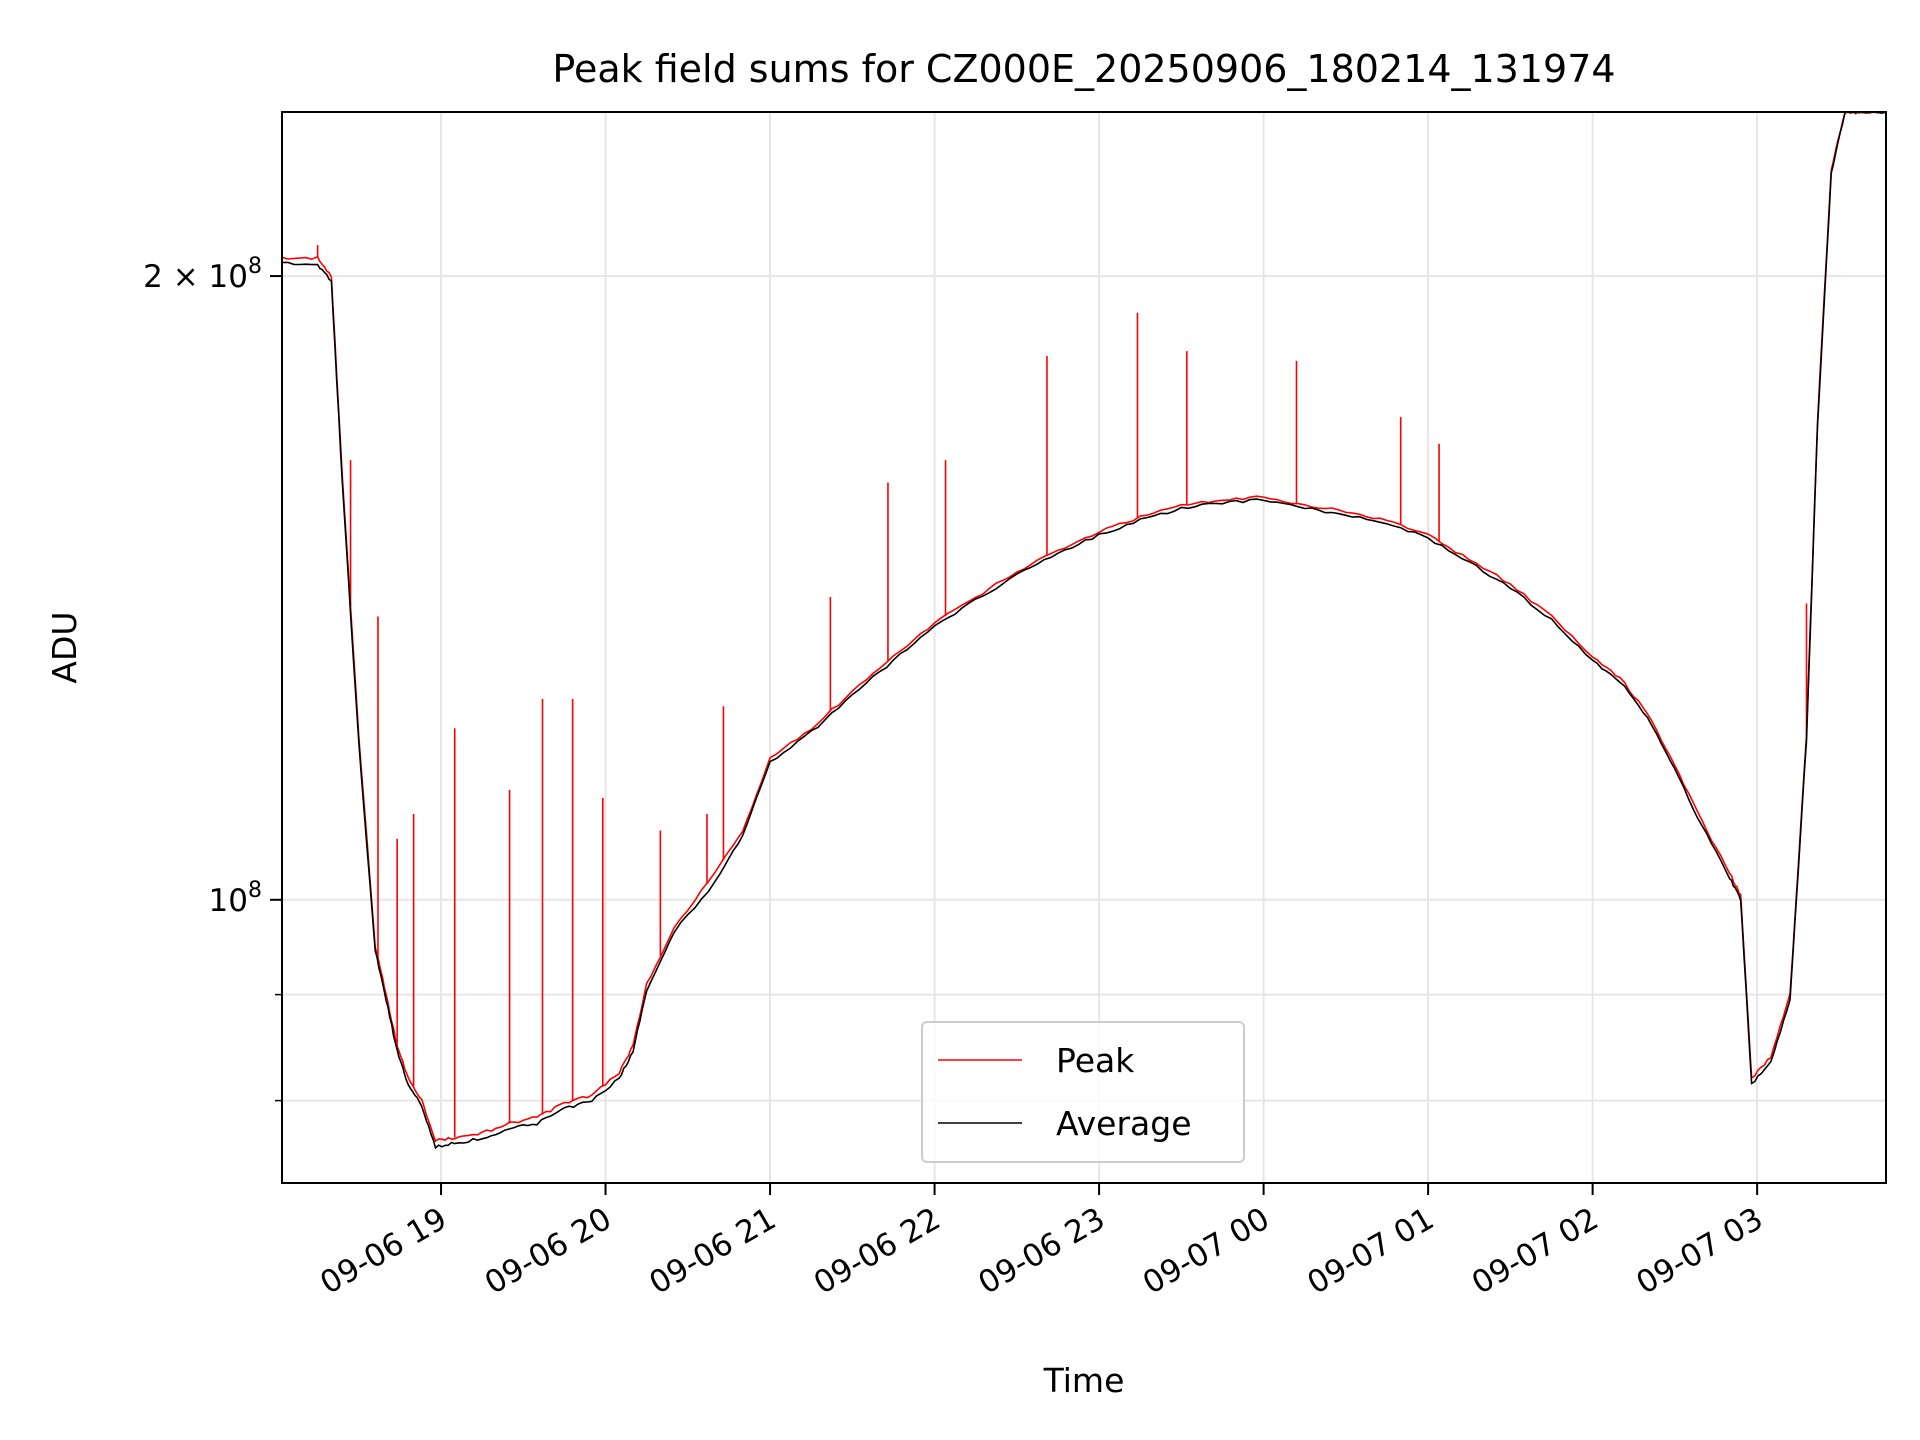 This screenshot has width=1920, height=1440. Describe the element at coordinates (1124, 1123) in the screenshot. I see `legend-label-average: Average` at that location.